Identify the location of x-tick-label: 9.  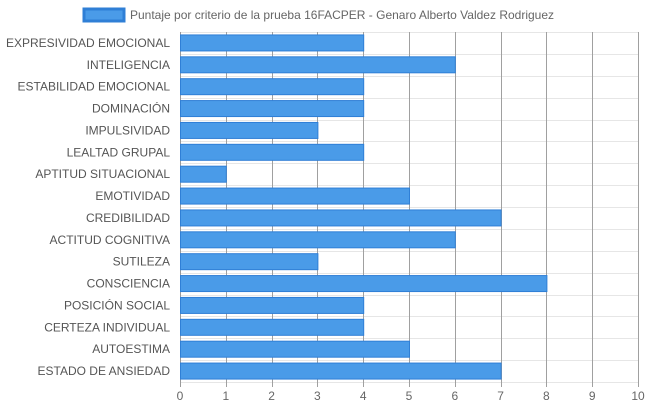
(592, 396).